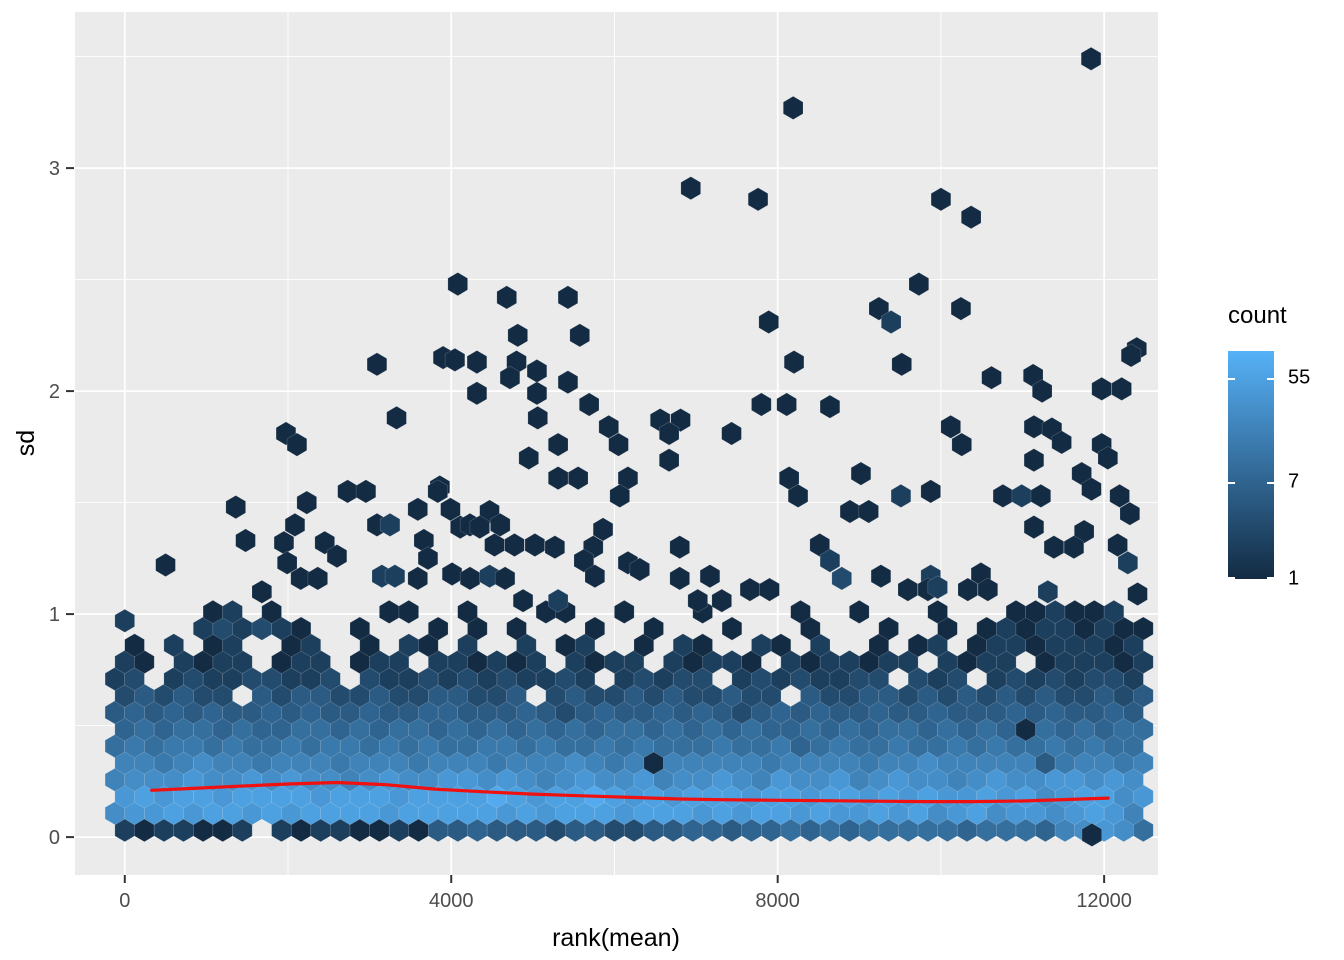 Image resolution: width=1344 pixels, height=960 pixels. Describe the element at coordinates (54, 838) in the screenshot. I see `y-tick-label: 0` at that location.